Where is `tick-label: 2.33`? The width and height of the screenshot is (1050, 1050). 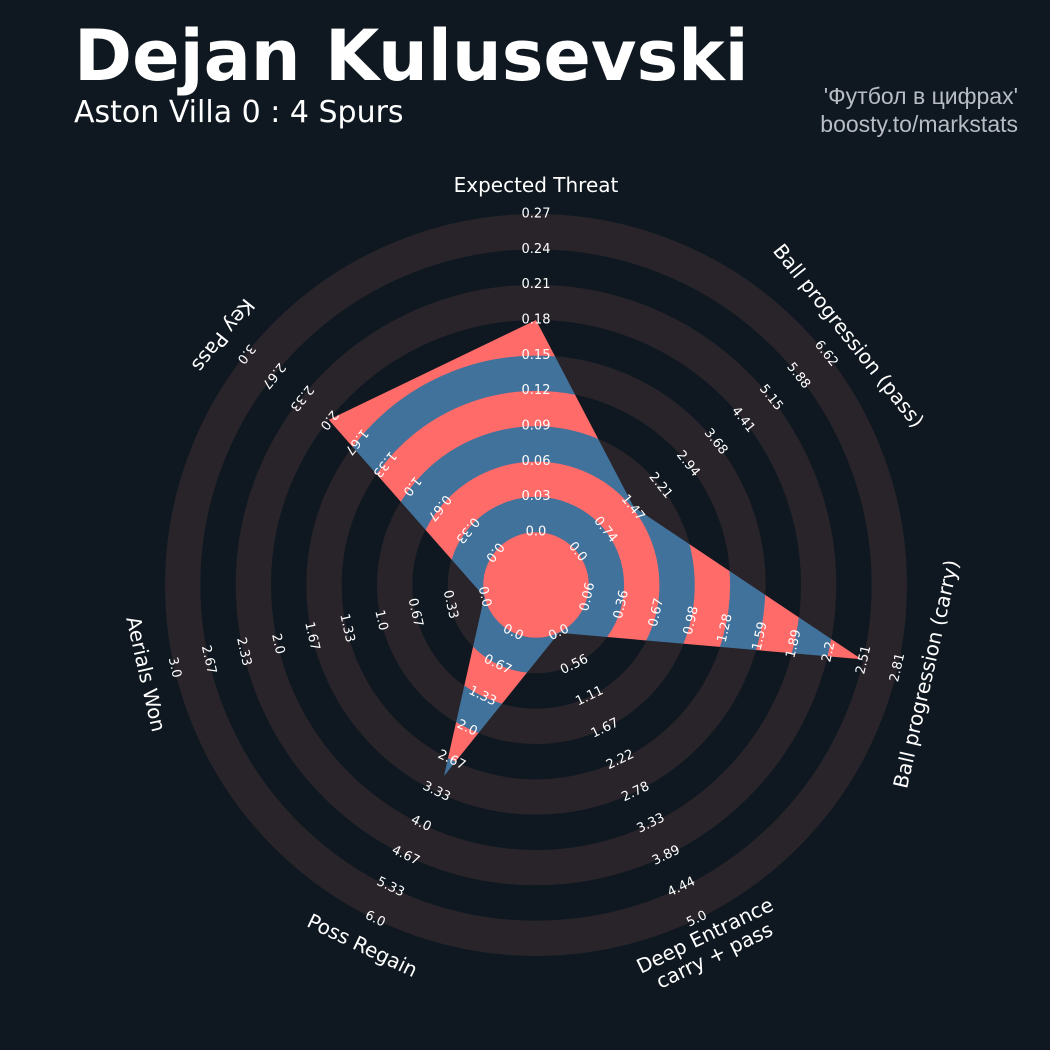
tick-label: 2.33 is located at coordinates (243, 652).